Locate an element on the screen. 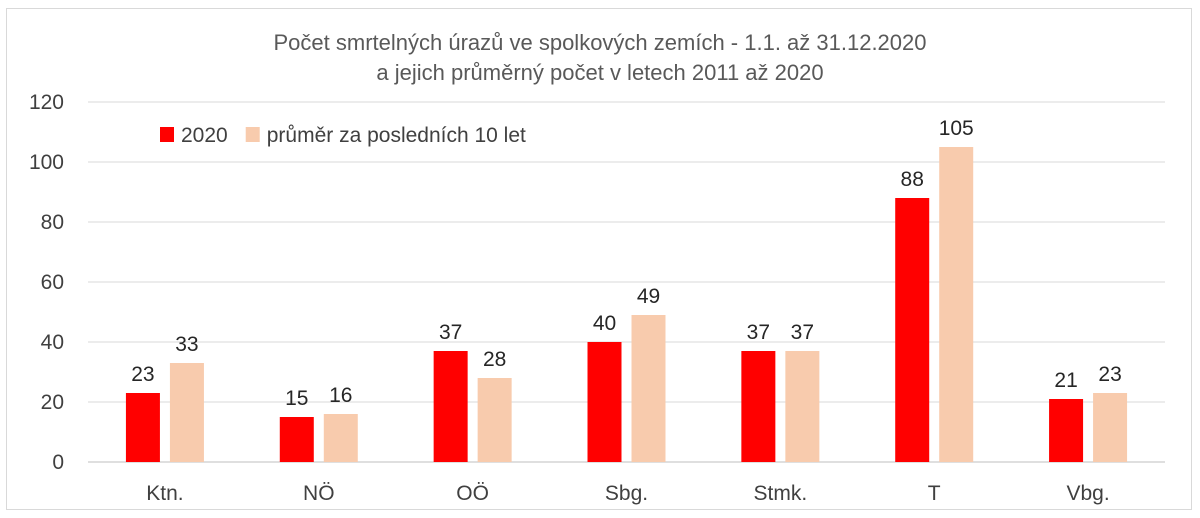 The image size is (1200, 518). x-tick-label: Ktn. is located at coordinates (164, 493).